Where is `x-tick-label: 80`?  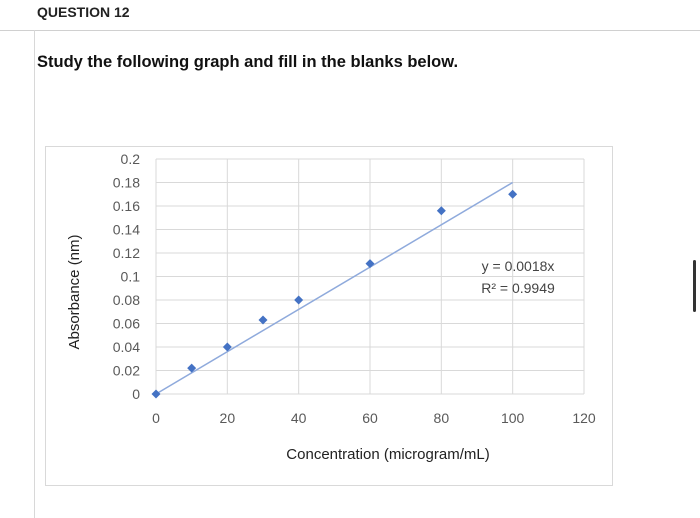 x-tick-label: 80 is located at coordinates (442, 418).